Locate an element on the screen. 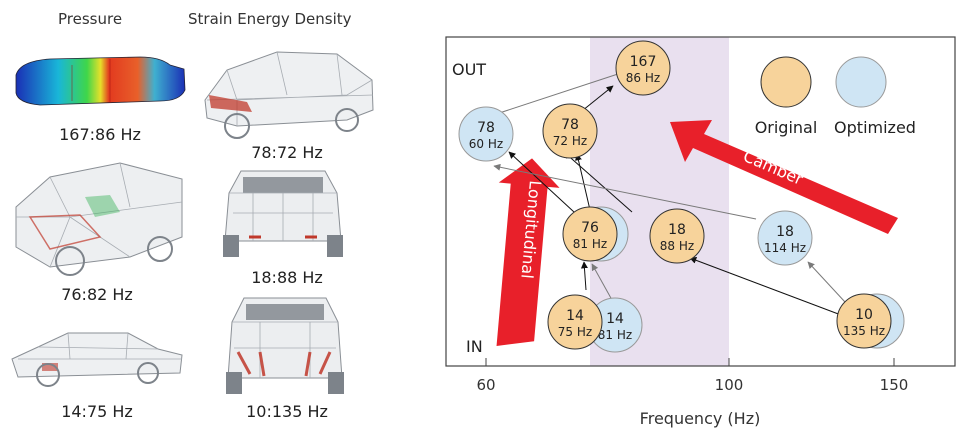 Image resolution: width=961 pixels, height=433 pixels. node-78-original: 78 72 Hz is located at coordinates (570, 131).